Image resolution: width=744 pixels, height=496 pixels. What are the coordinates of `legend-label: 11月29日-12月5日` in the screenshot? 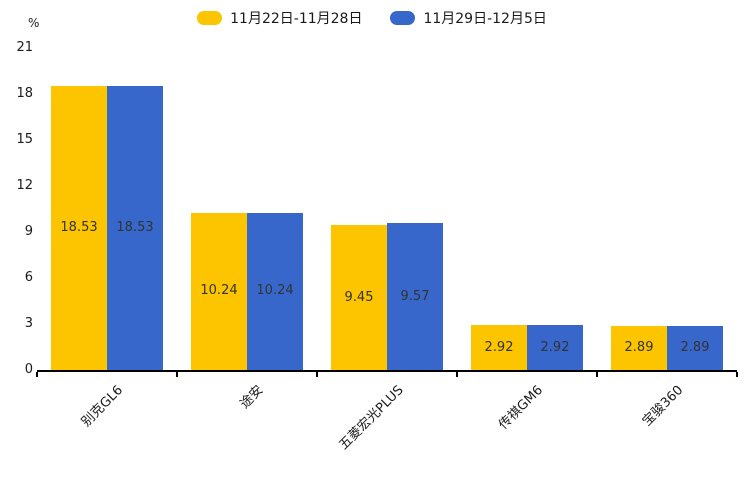 It's located at (485, 19).